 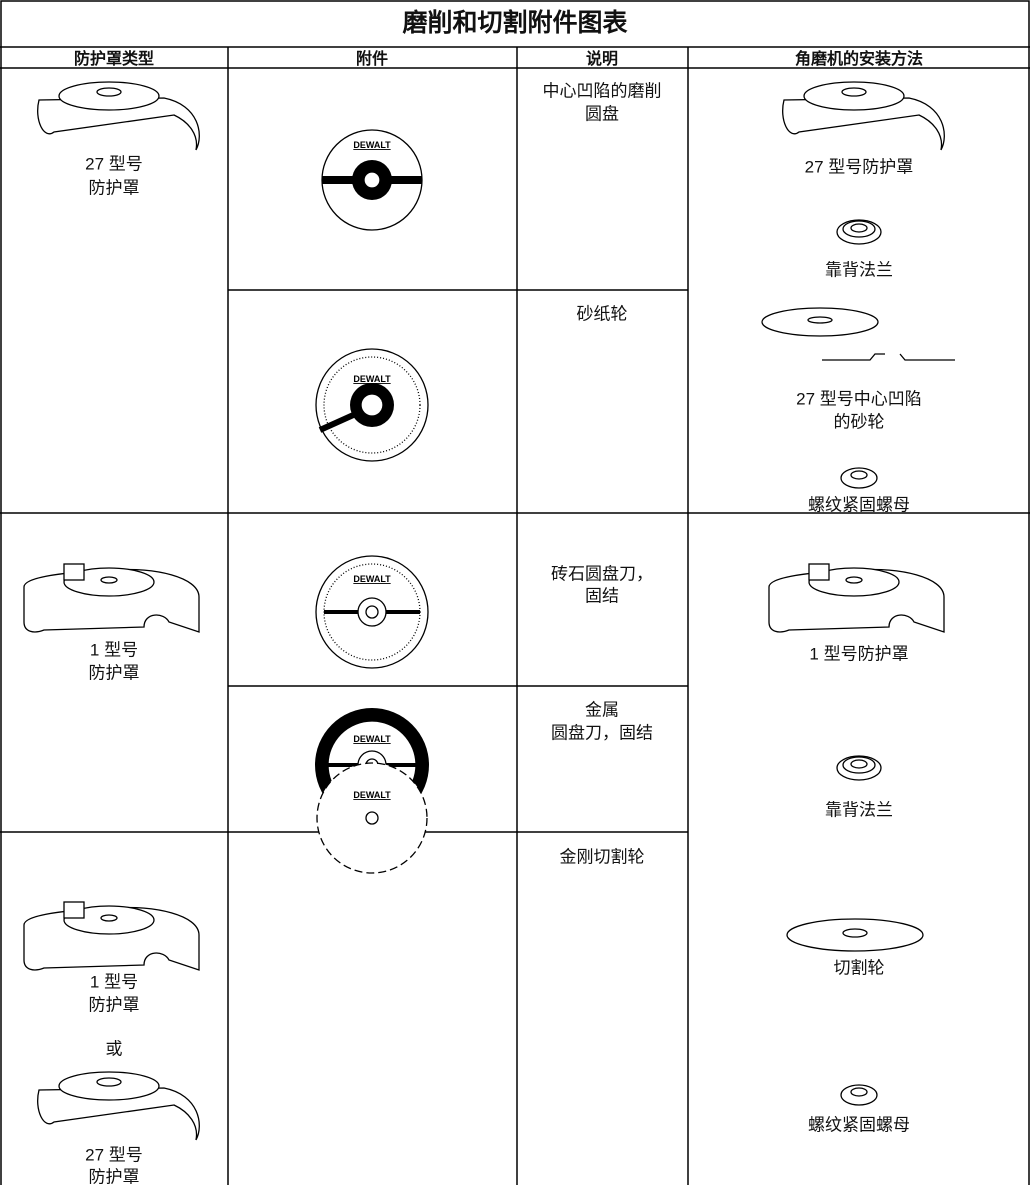 I want to click on header: 附件, so click(x=372, y=59).